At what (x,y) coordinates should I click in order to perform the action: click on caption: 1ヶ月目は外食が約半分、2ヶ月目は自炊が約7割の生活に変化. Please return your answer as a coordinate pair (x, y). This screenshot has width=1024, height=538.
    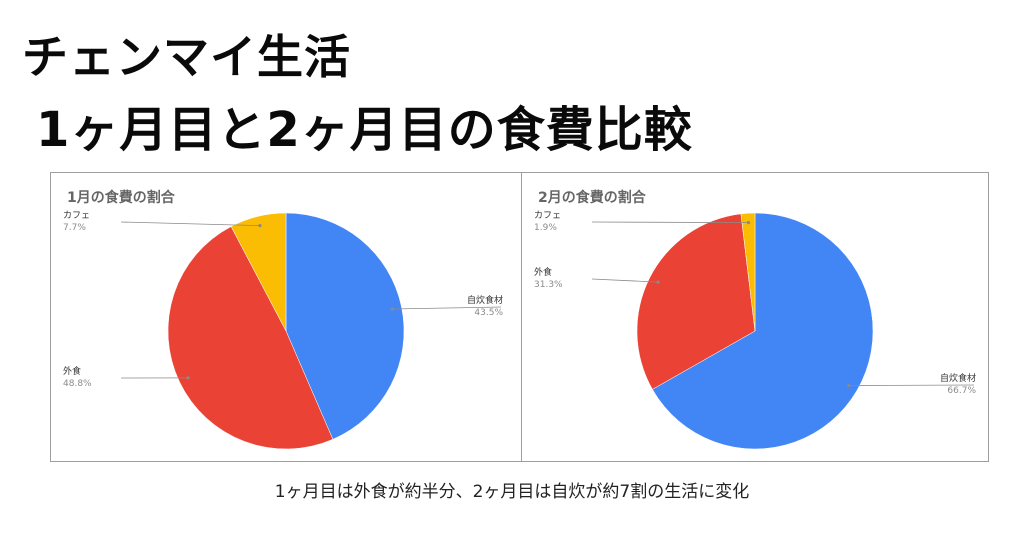
    Looking at the image, I should click on (512, 492).